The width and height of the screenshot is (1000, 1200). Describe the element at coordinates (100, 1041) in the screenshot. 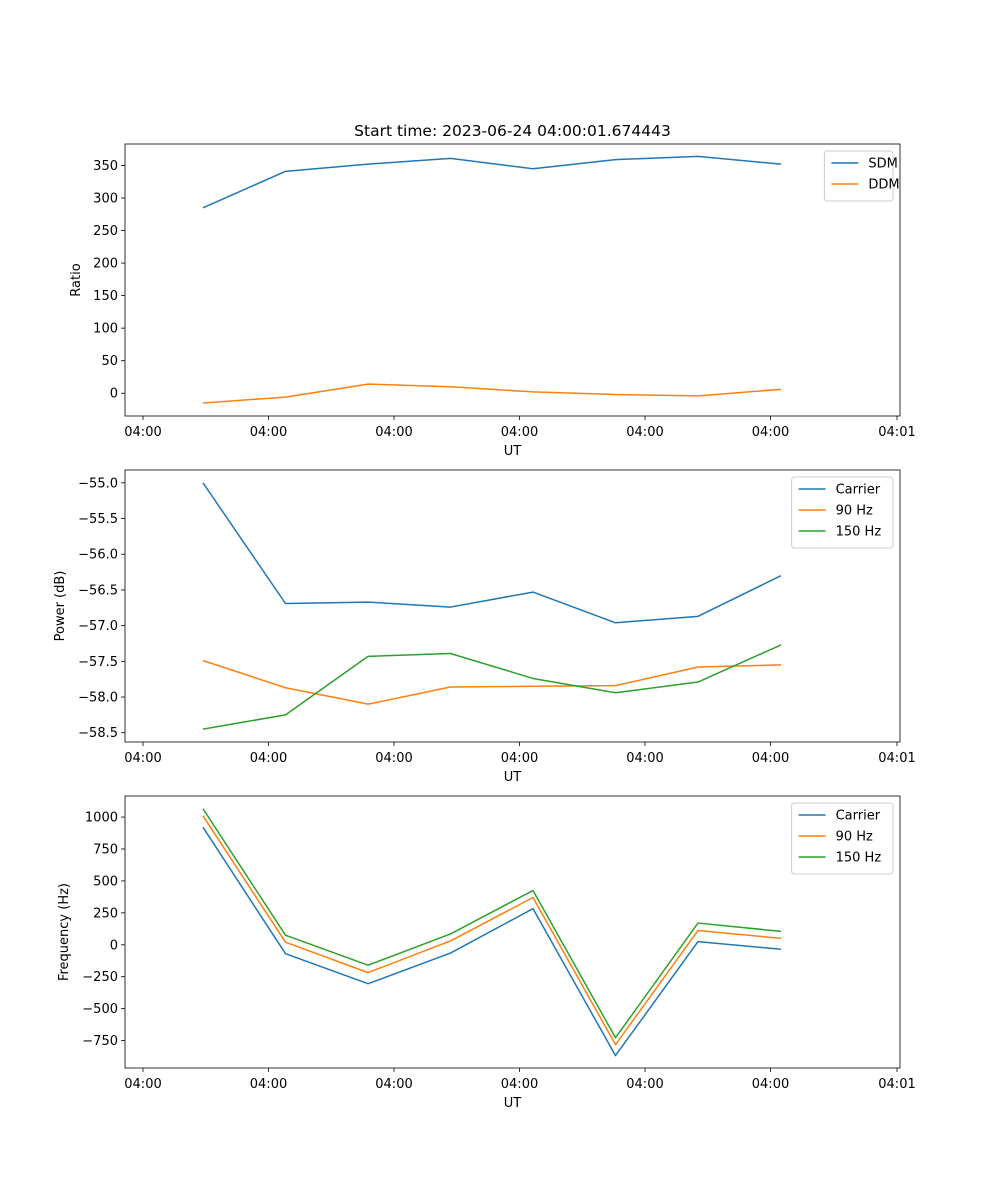

I see `frequency-y-tick-label: −750` at that location.